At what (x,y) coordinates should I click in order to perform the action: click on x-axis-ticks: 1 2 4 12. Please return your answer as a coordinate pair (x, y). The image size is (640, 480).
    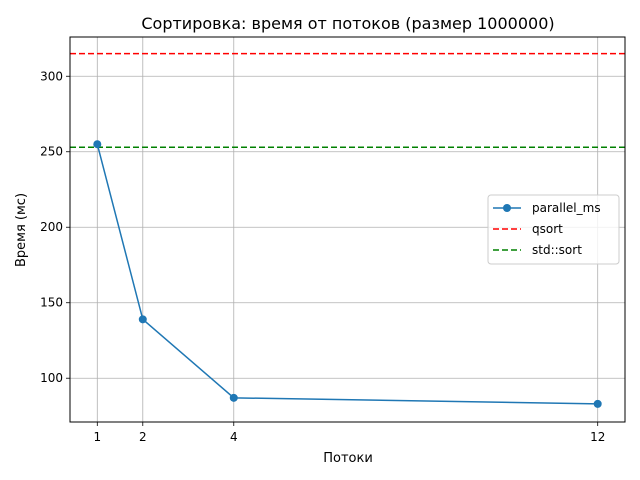
    Looking at the image, I should click on (349, 433).